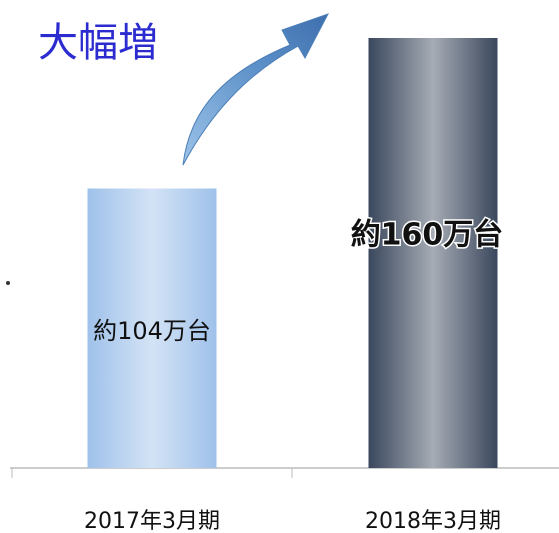  I want to click on value-label: 約104万台, so click(152, 331).